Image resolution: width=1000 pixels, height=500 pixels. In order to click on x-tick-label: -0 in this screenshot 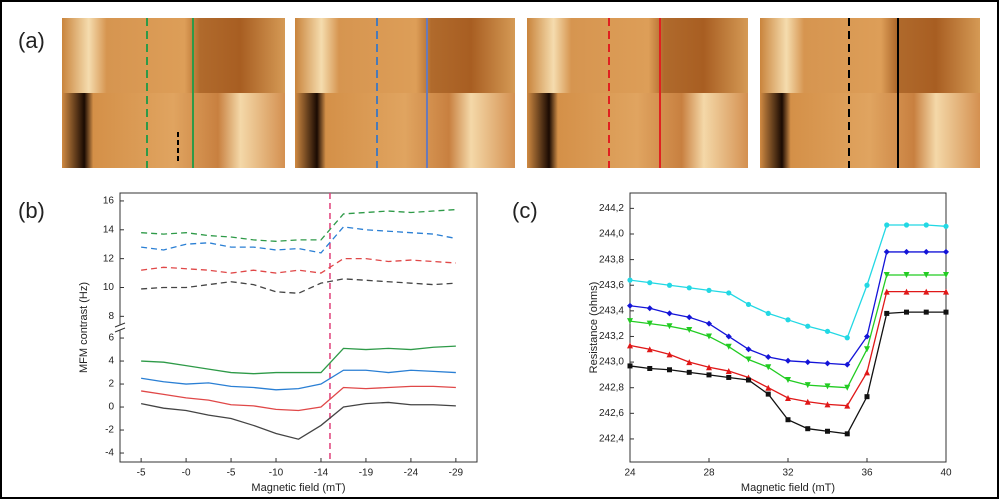, I will do `click(186, 473)`.